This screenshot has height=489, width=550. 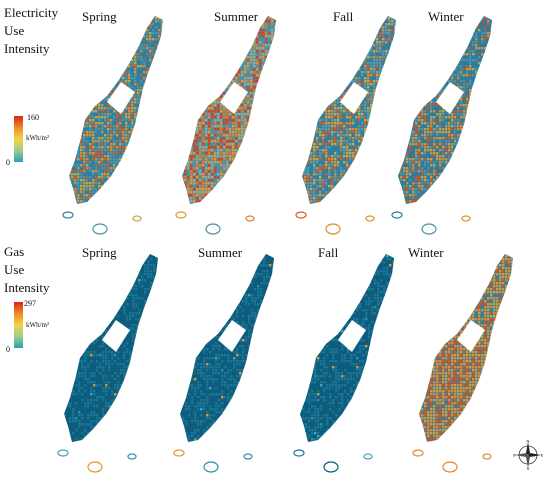 I want to click on compass-e: E, so click(x=542, y=455).